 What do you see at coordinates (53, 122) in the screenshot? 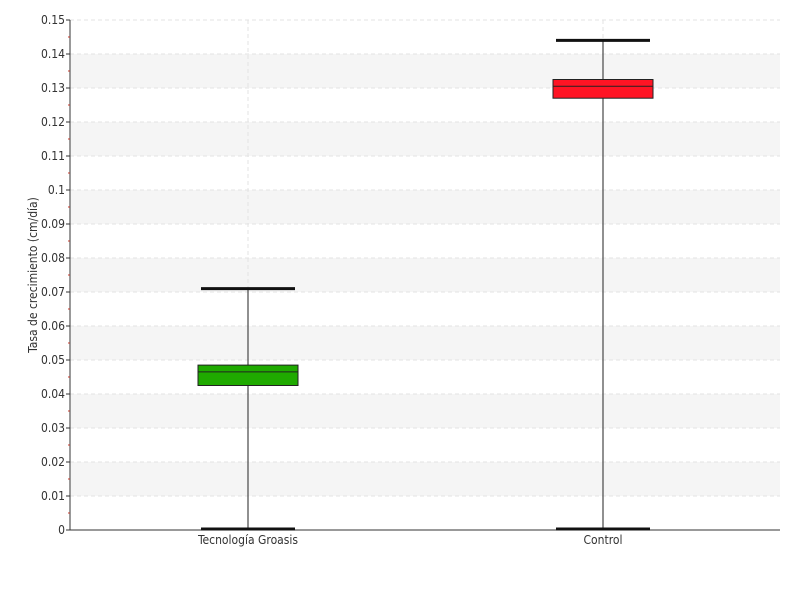
I see `y-tick-label: 0.12` at bounding box center [53, 122].